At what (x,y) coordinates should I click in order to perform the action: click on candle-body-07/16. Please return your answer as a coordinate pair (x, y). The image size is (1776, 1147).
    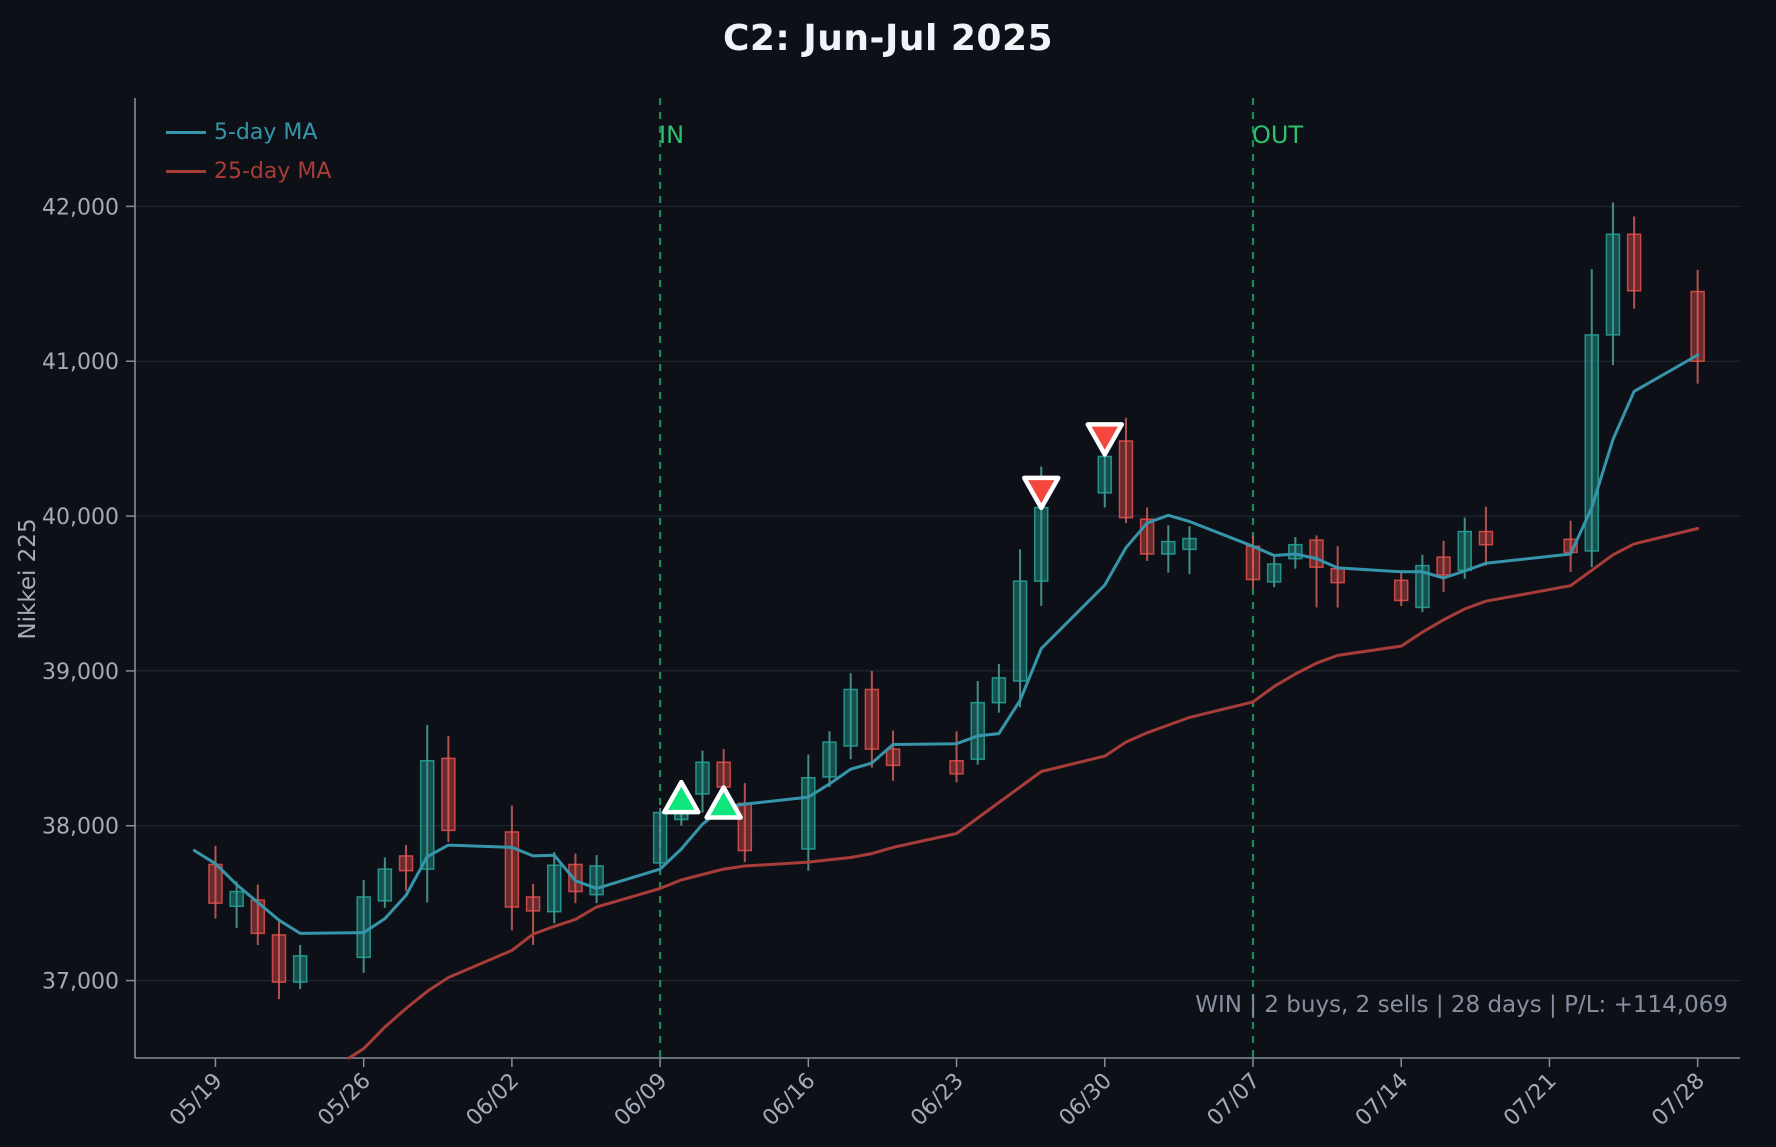
    Looking at the image, I should click on (1443, 566).